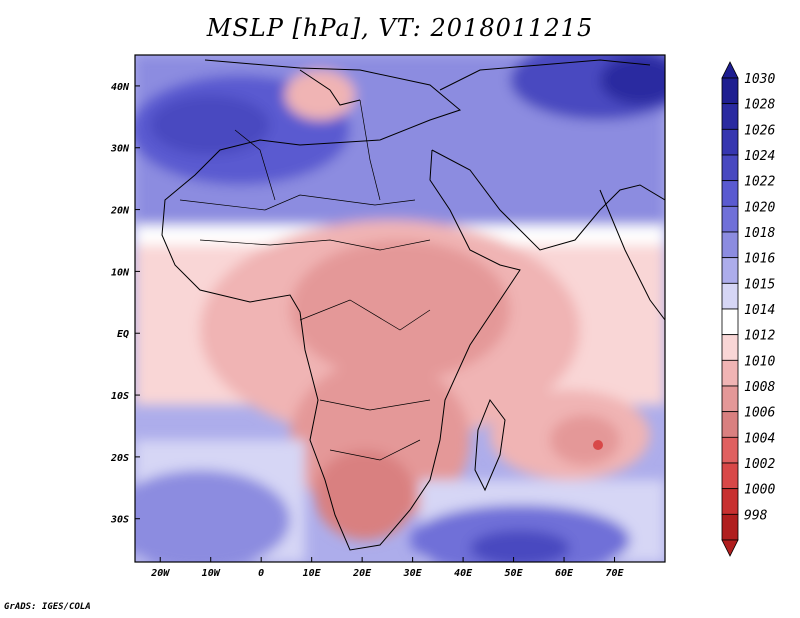 The height and width of the screenshot is (618, 800). I want to click on colorbar-label: 1022, so click(759, 182).